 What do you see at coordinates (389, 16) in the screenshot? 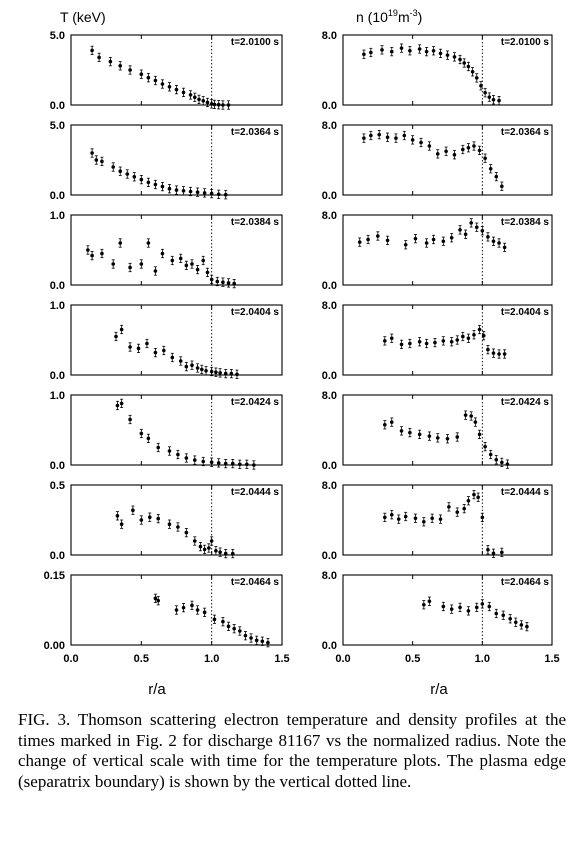
I see `right-axis-title: n (1019m-3)` at bounding box center [389, 16].